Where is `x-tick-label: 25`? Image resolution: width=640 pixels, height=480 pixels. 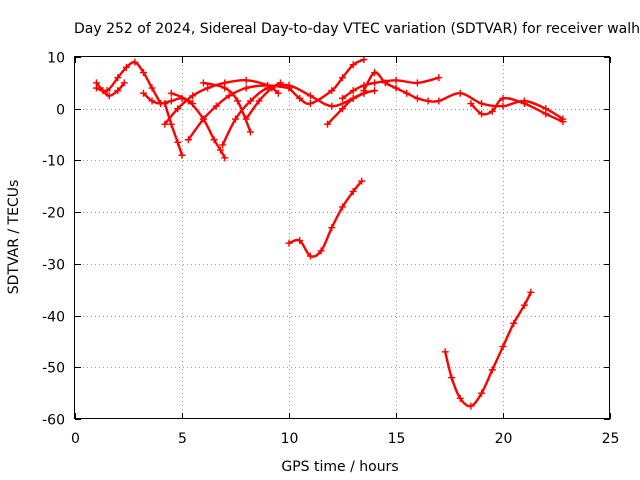 x-tick-label: 25 is located at coordinates (611, 439).